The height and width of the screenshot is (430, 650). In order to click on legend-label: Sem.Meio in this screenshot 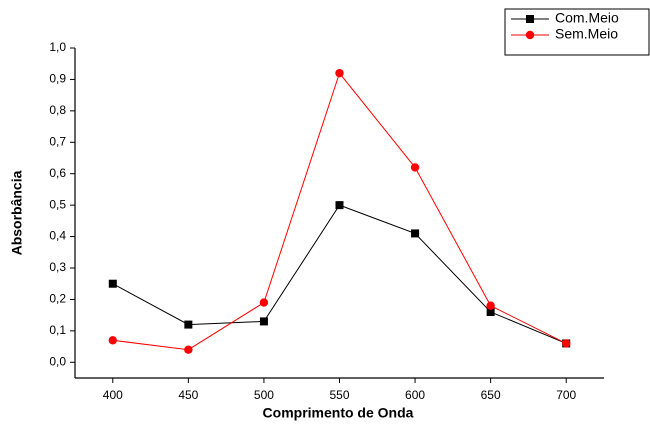, I will do `click(586, 34)`.